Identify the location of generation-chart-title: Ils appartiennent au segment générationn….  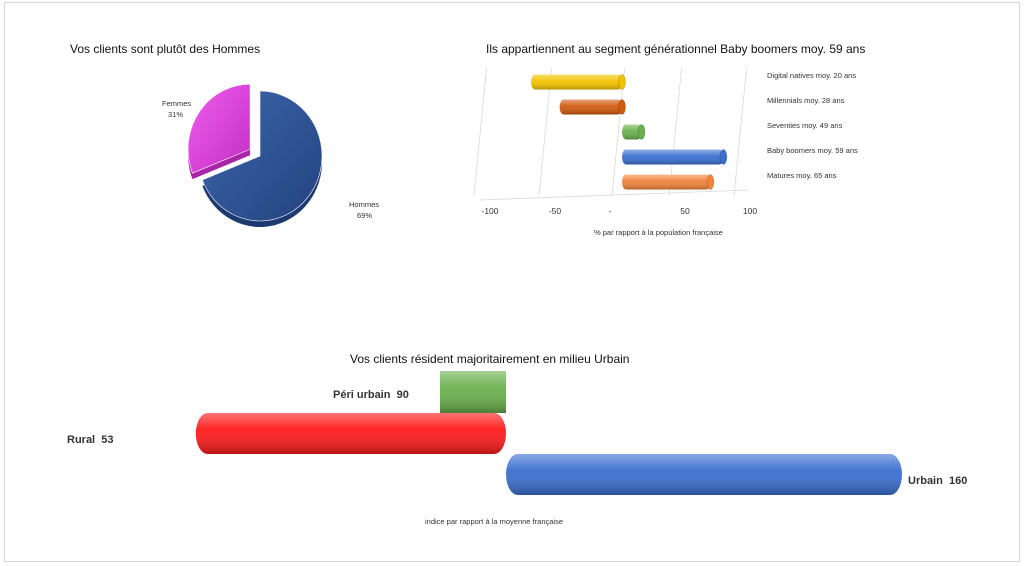
(676, 49).